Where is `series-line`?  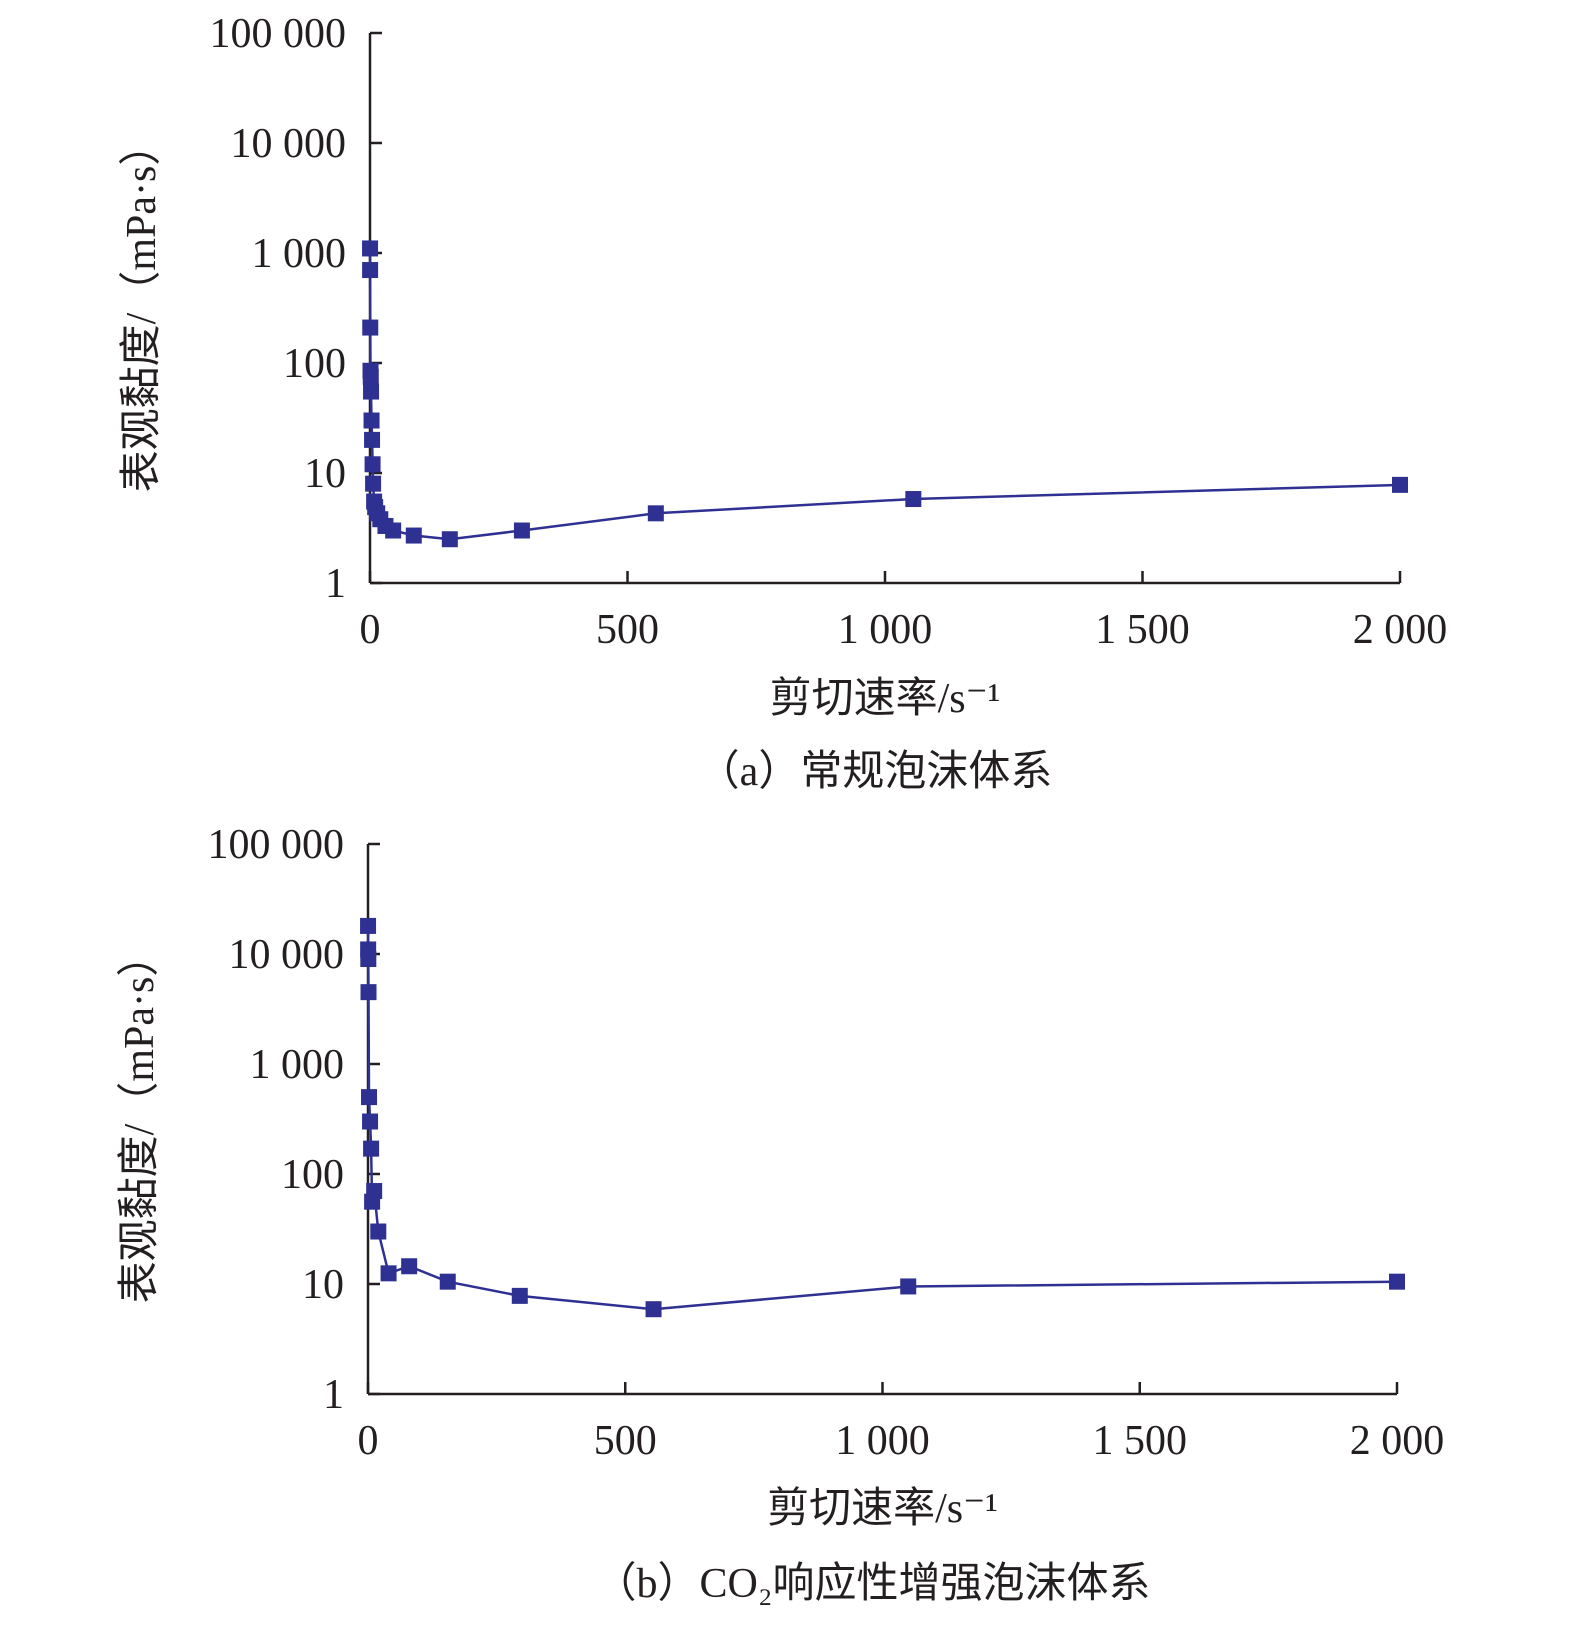 series-line is located at coordinates (884, 394).